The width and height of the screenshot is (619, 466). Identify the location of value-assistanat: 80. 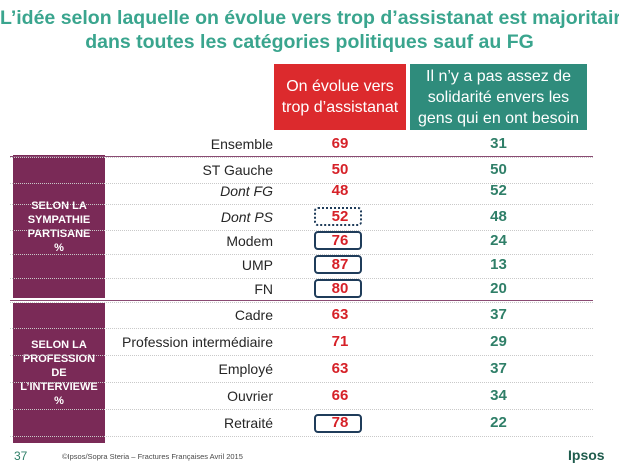
(340, 288).